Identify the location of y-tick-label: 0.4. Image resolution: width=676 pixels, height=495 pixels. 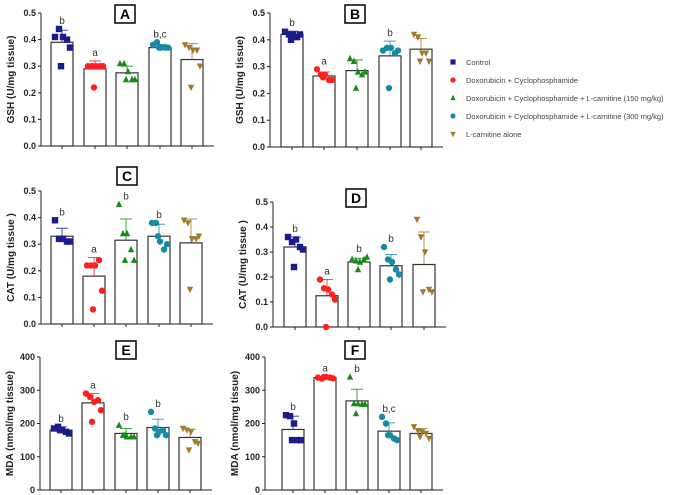
(261, 227).